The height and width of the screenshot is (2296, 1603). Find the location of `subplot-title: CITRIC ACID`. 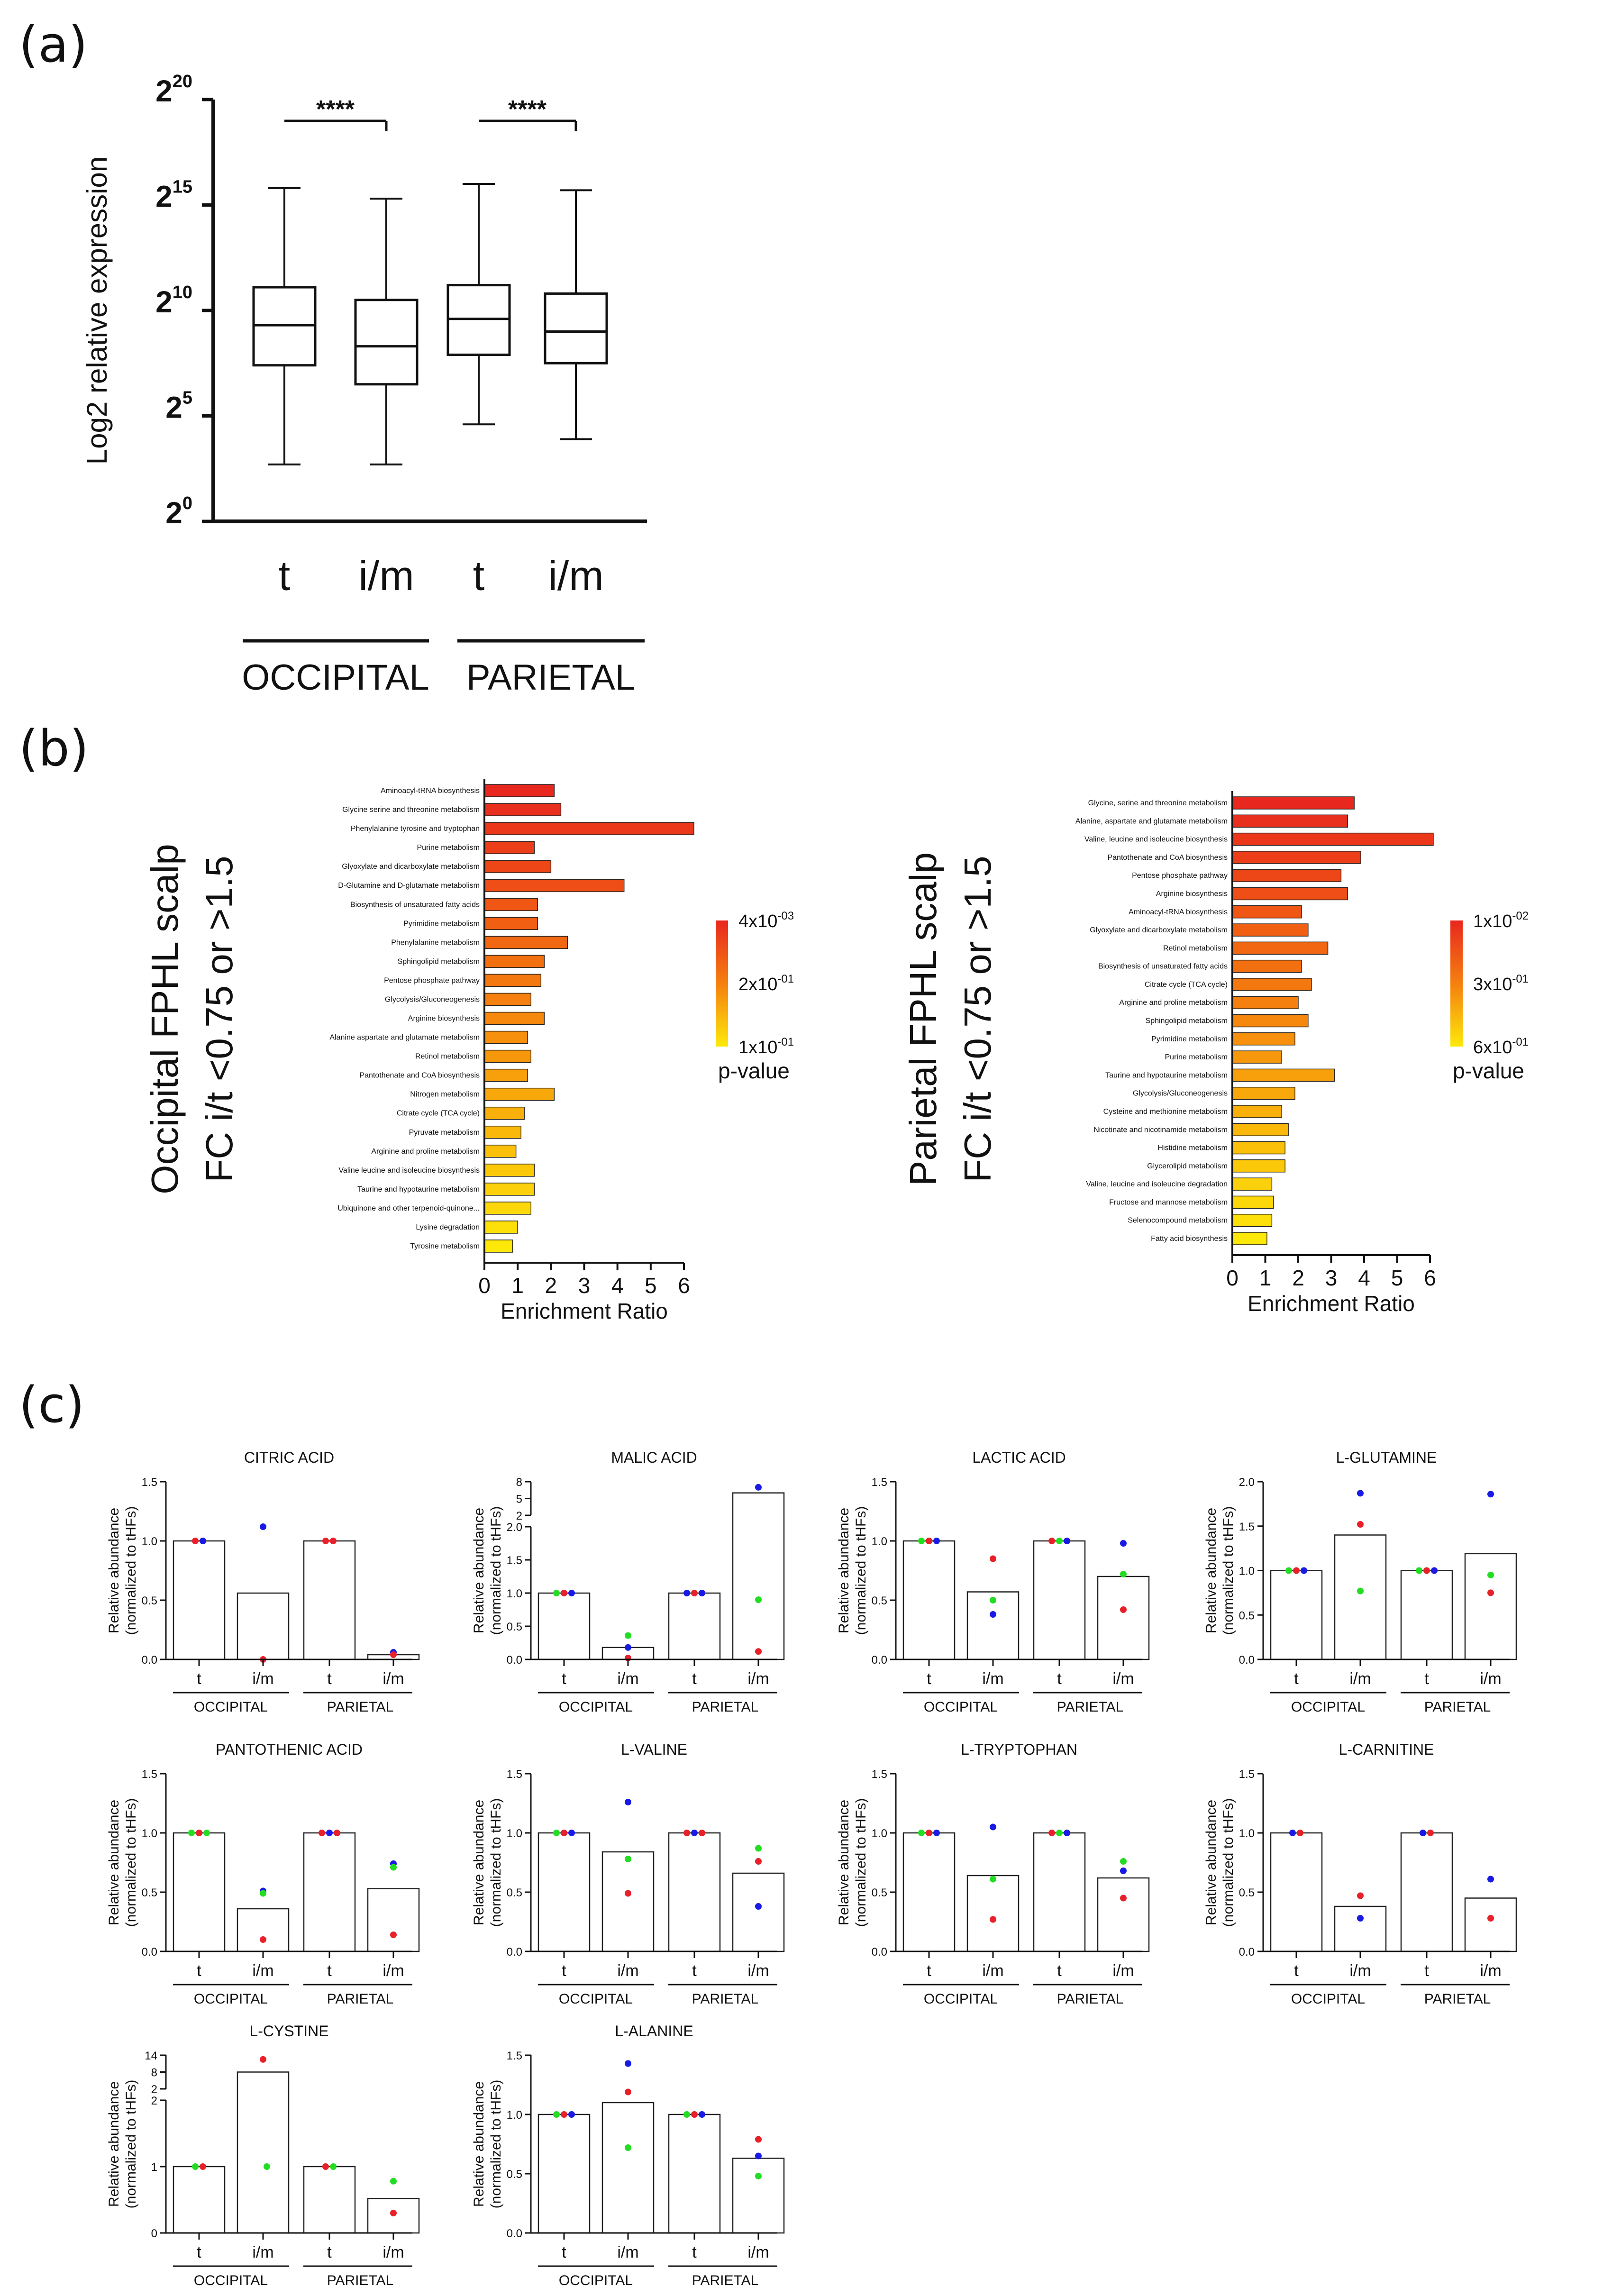

subplot-title: CITRIC ACID is located at coordinates (289, 1457).